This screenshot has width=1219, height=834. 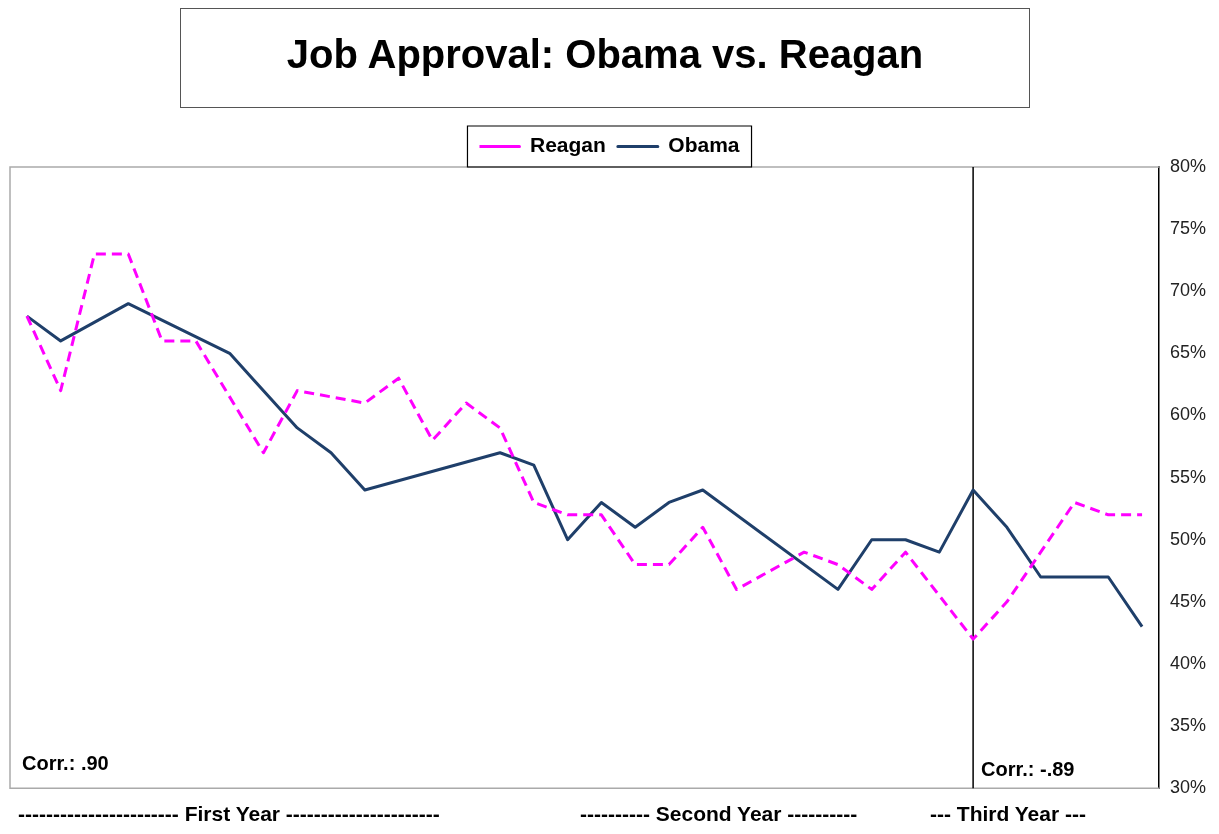 What do you see at coordinates (567, 145) in the screenshot?
I see `legend-label: Reagan` at bounding box center [567, 145].